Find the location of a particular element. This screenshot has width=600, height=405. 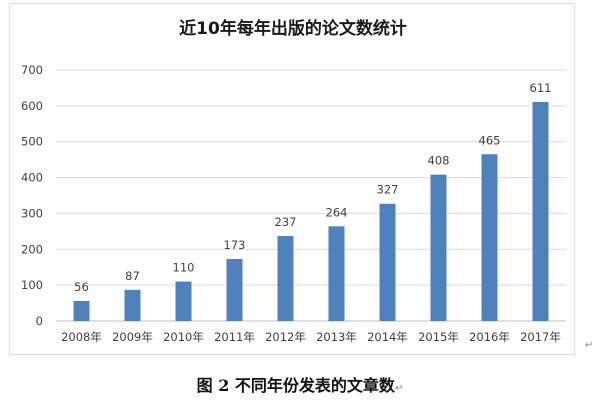

x-tick-label: 2012年 is located at coordinates (285, 337).